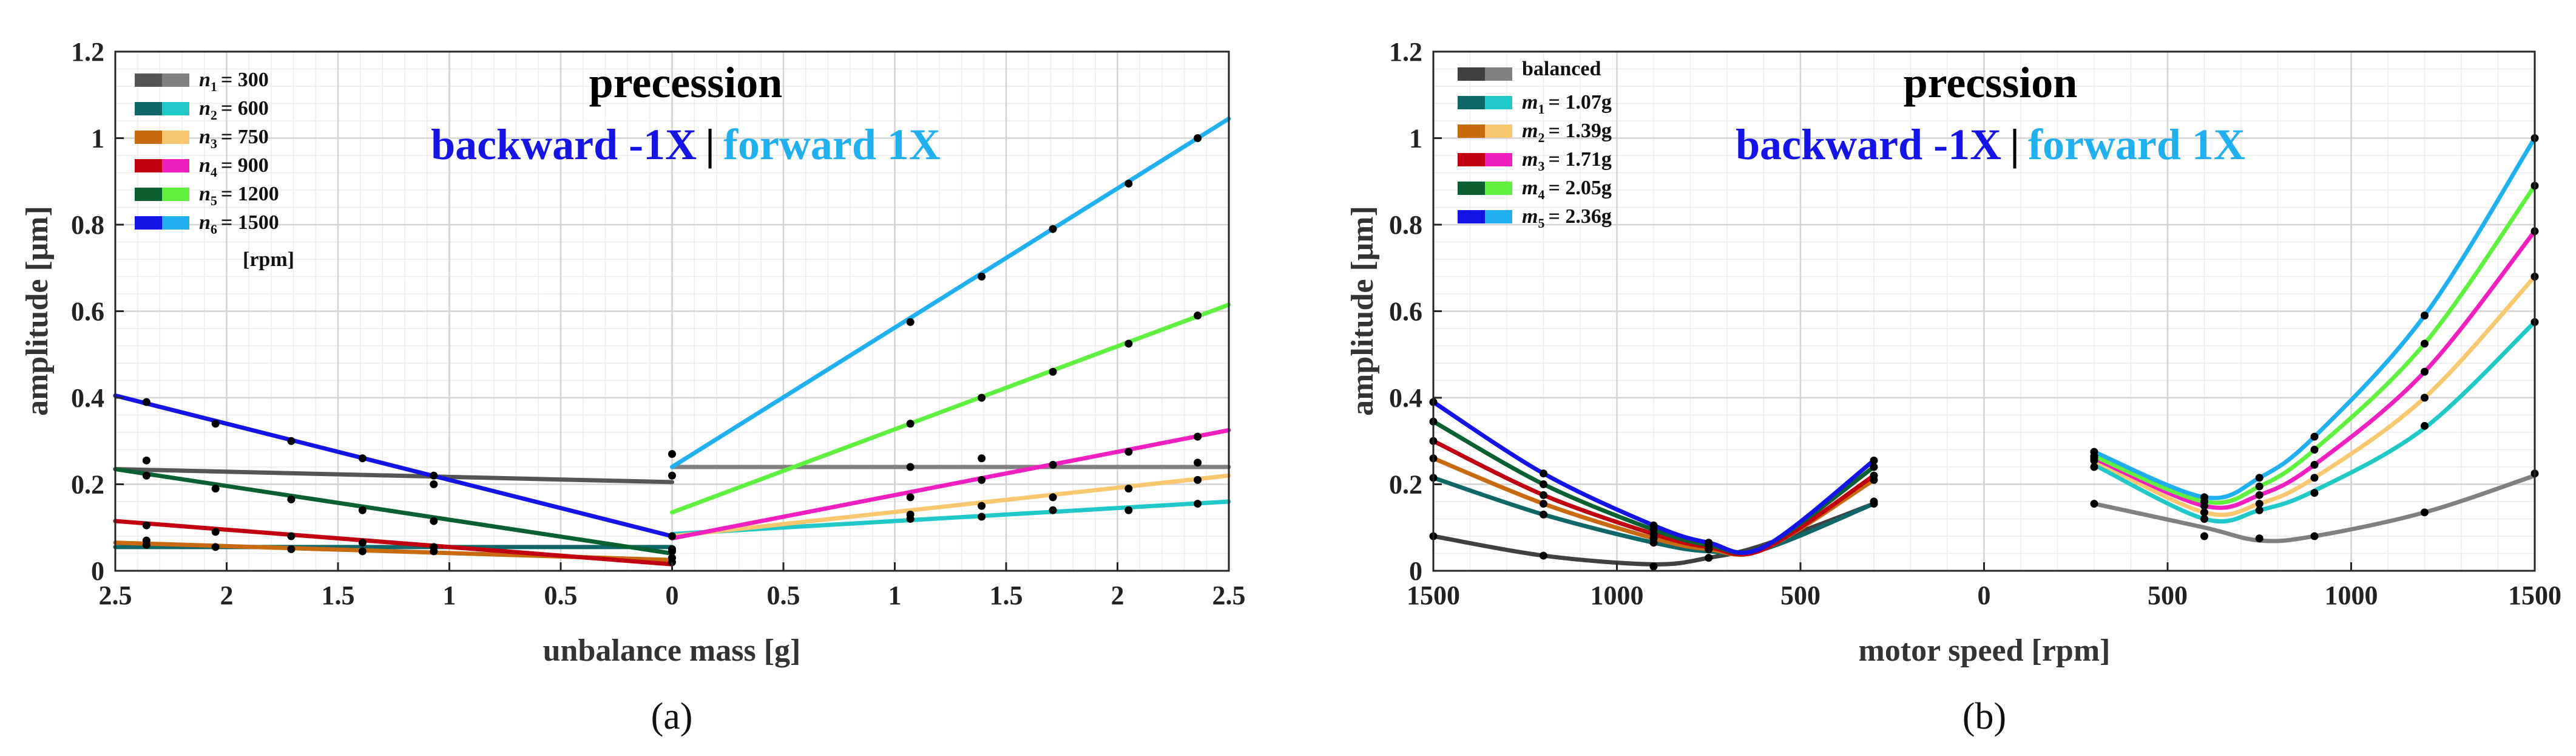 The image size is (2576, 756). I want to click on x-tick-label: 2.5, so click(1229, 595).